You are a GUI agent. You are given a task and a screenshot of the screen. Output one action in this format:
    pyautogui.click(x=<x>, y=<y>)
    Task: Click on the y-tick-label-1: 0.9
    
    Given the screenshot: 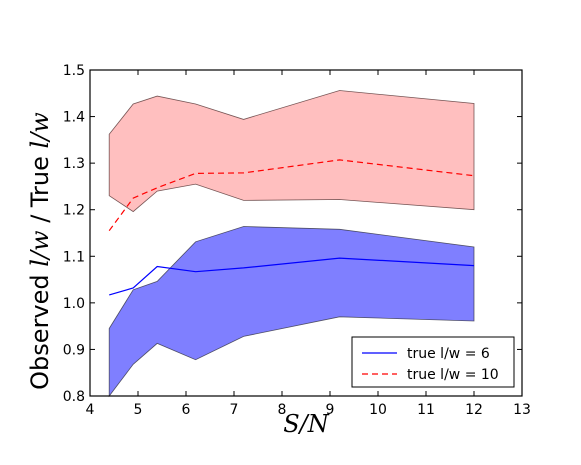 What is the action you would take?
    pyautogui.click(x=74, y=350)
    